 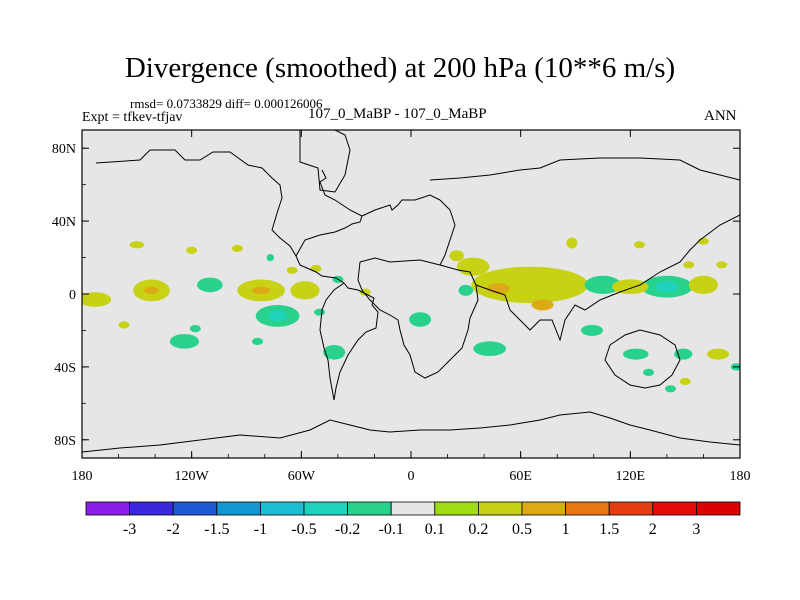 I want to click on x-tick-label: 120E, so click(x=631, y=476).